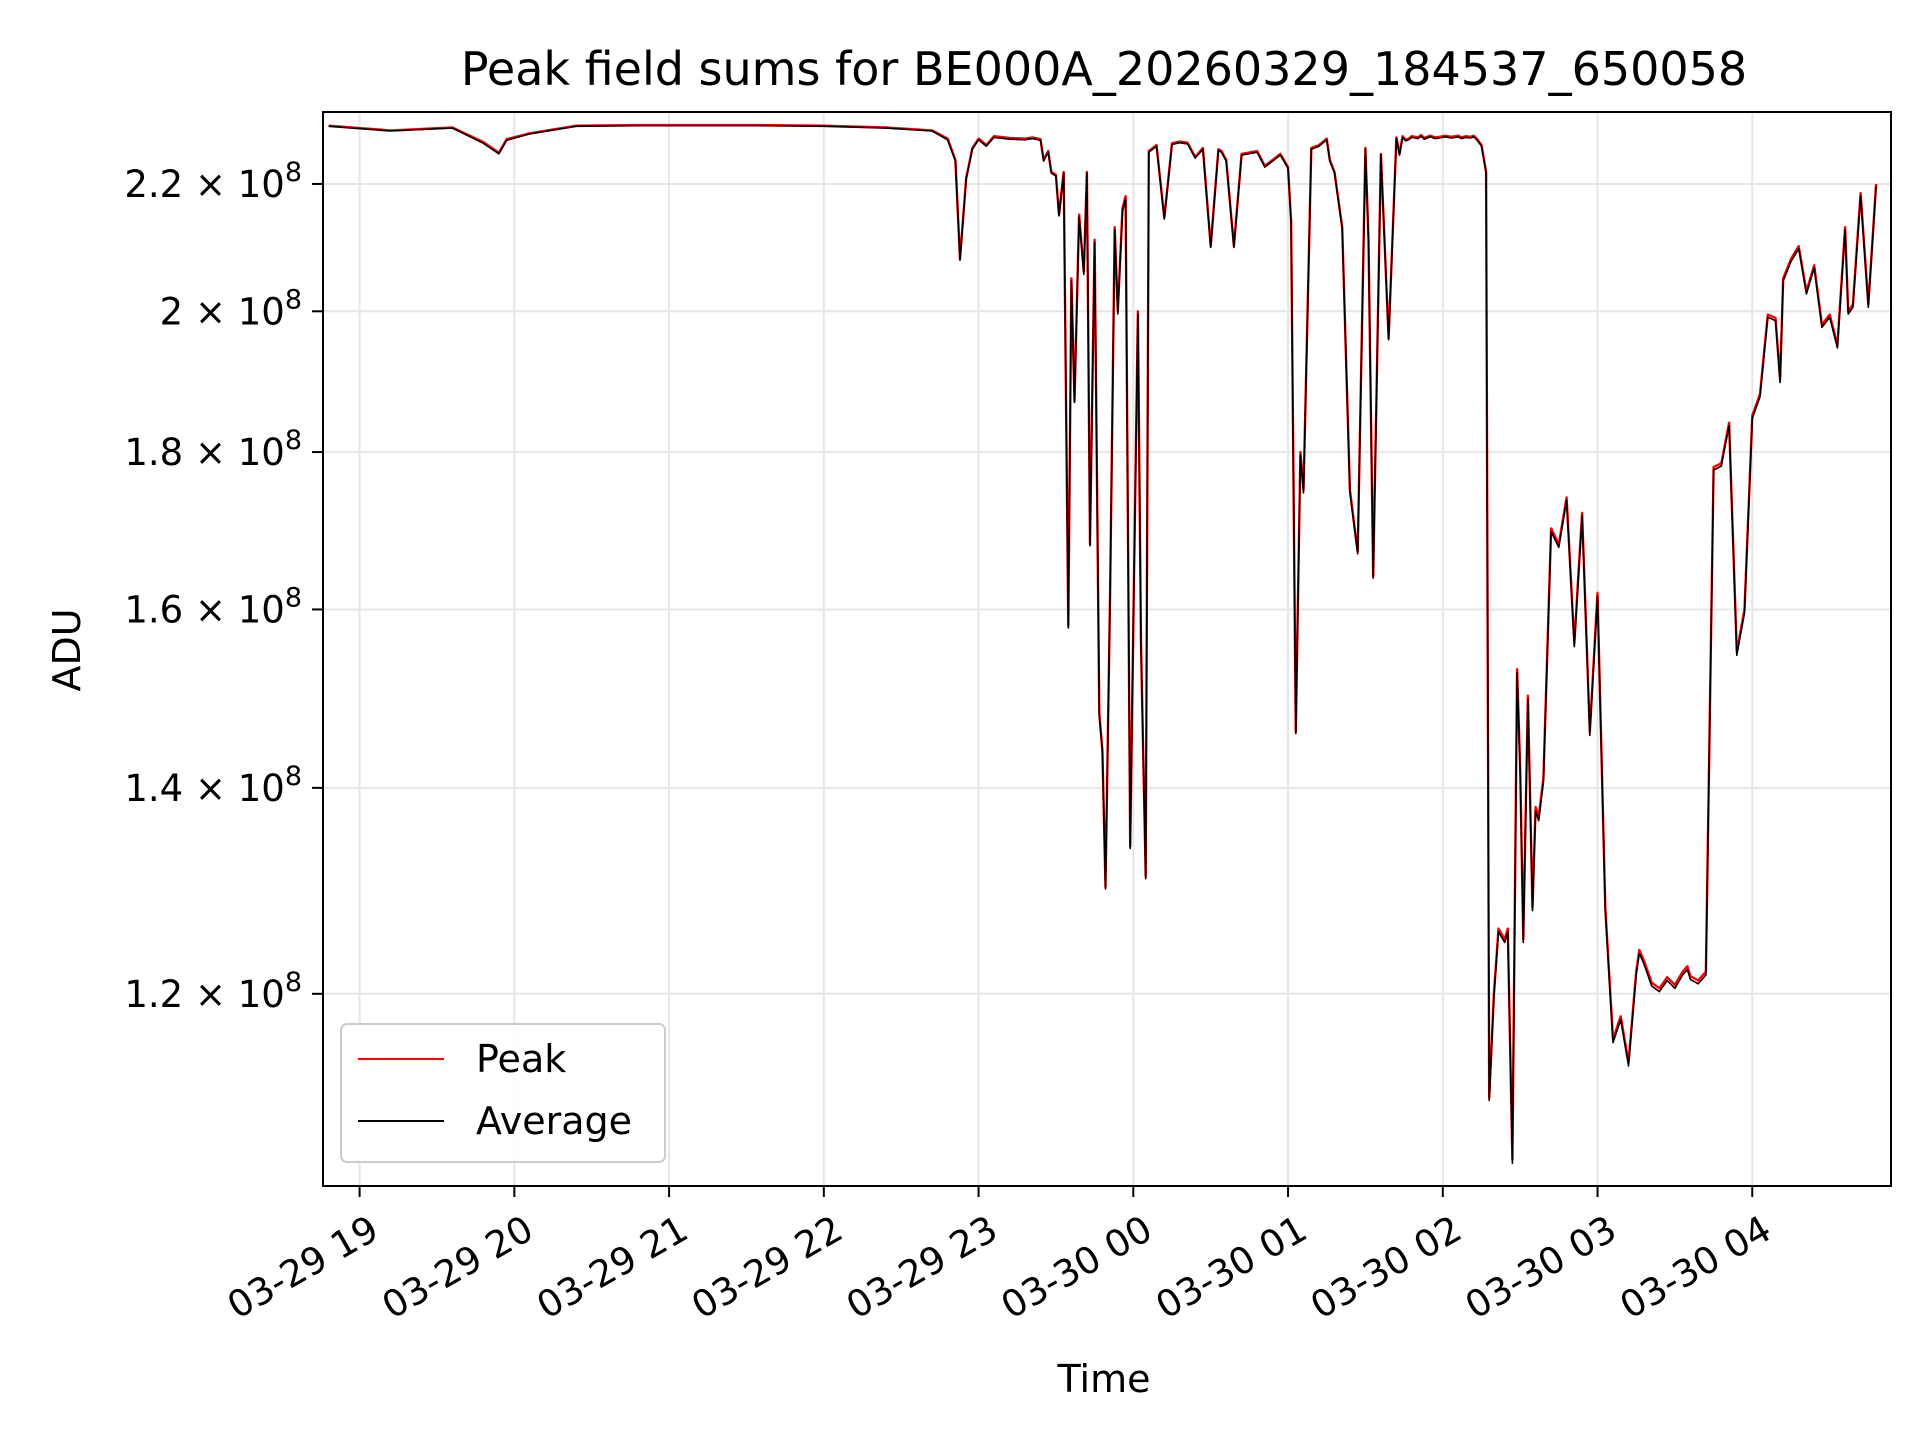  Describe the element at coordinates (554, 1121) in the screenshot. I see `legend-label-average: Average` at that location.